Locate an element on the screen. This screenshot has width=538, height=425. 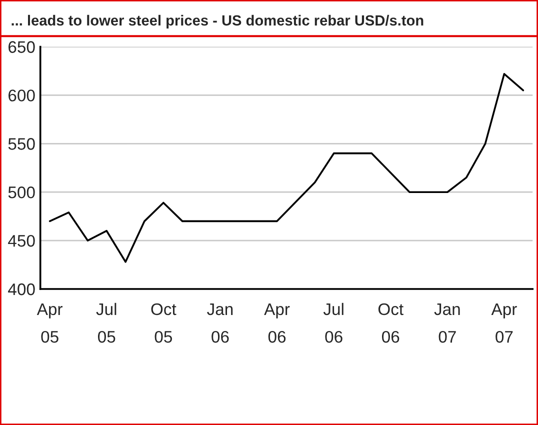
x-tick-label: Apr 06 is located at coordinates (277, 323).